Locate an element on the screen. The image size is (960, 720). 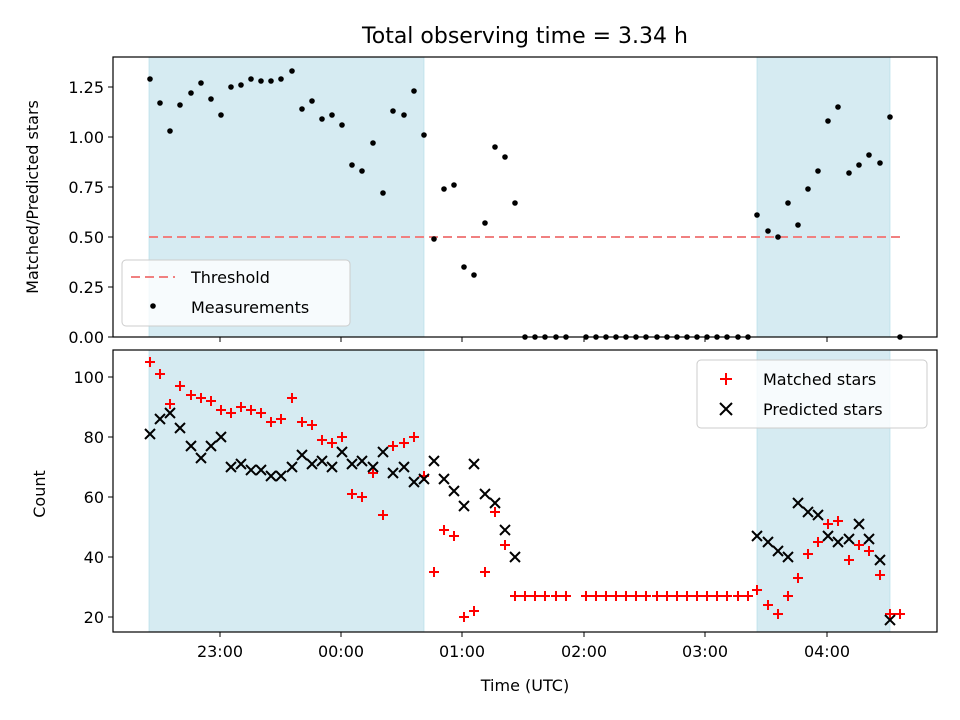
y-tick-label: 0.75 is located at coordinates (86, 187).